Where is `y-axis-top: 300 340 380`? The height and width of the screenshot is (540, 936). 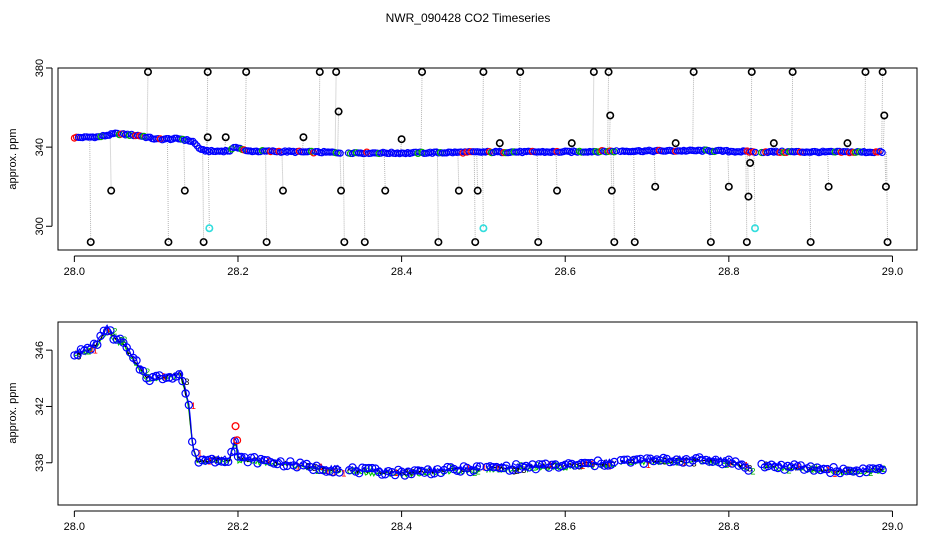
y-axis-top: 300 340 380 is located at coordinates (43, 147).